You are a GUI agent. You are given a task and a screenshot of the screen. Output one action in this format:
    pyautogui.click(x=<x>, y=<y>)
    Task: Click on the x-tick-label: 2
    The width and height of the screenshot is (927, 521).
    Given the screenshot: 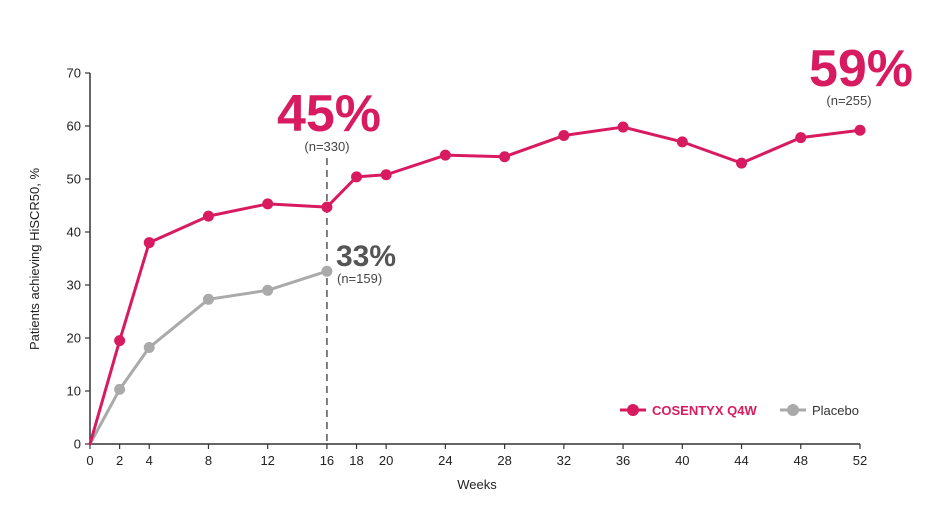 What is the action you would take?
    pyautogui.click(x=119, y=460)
    